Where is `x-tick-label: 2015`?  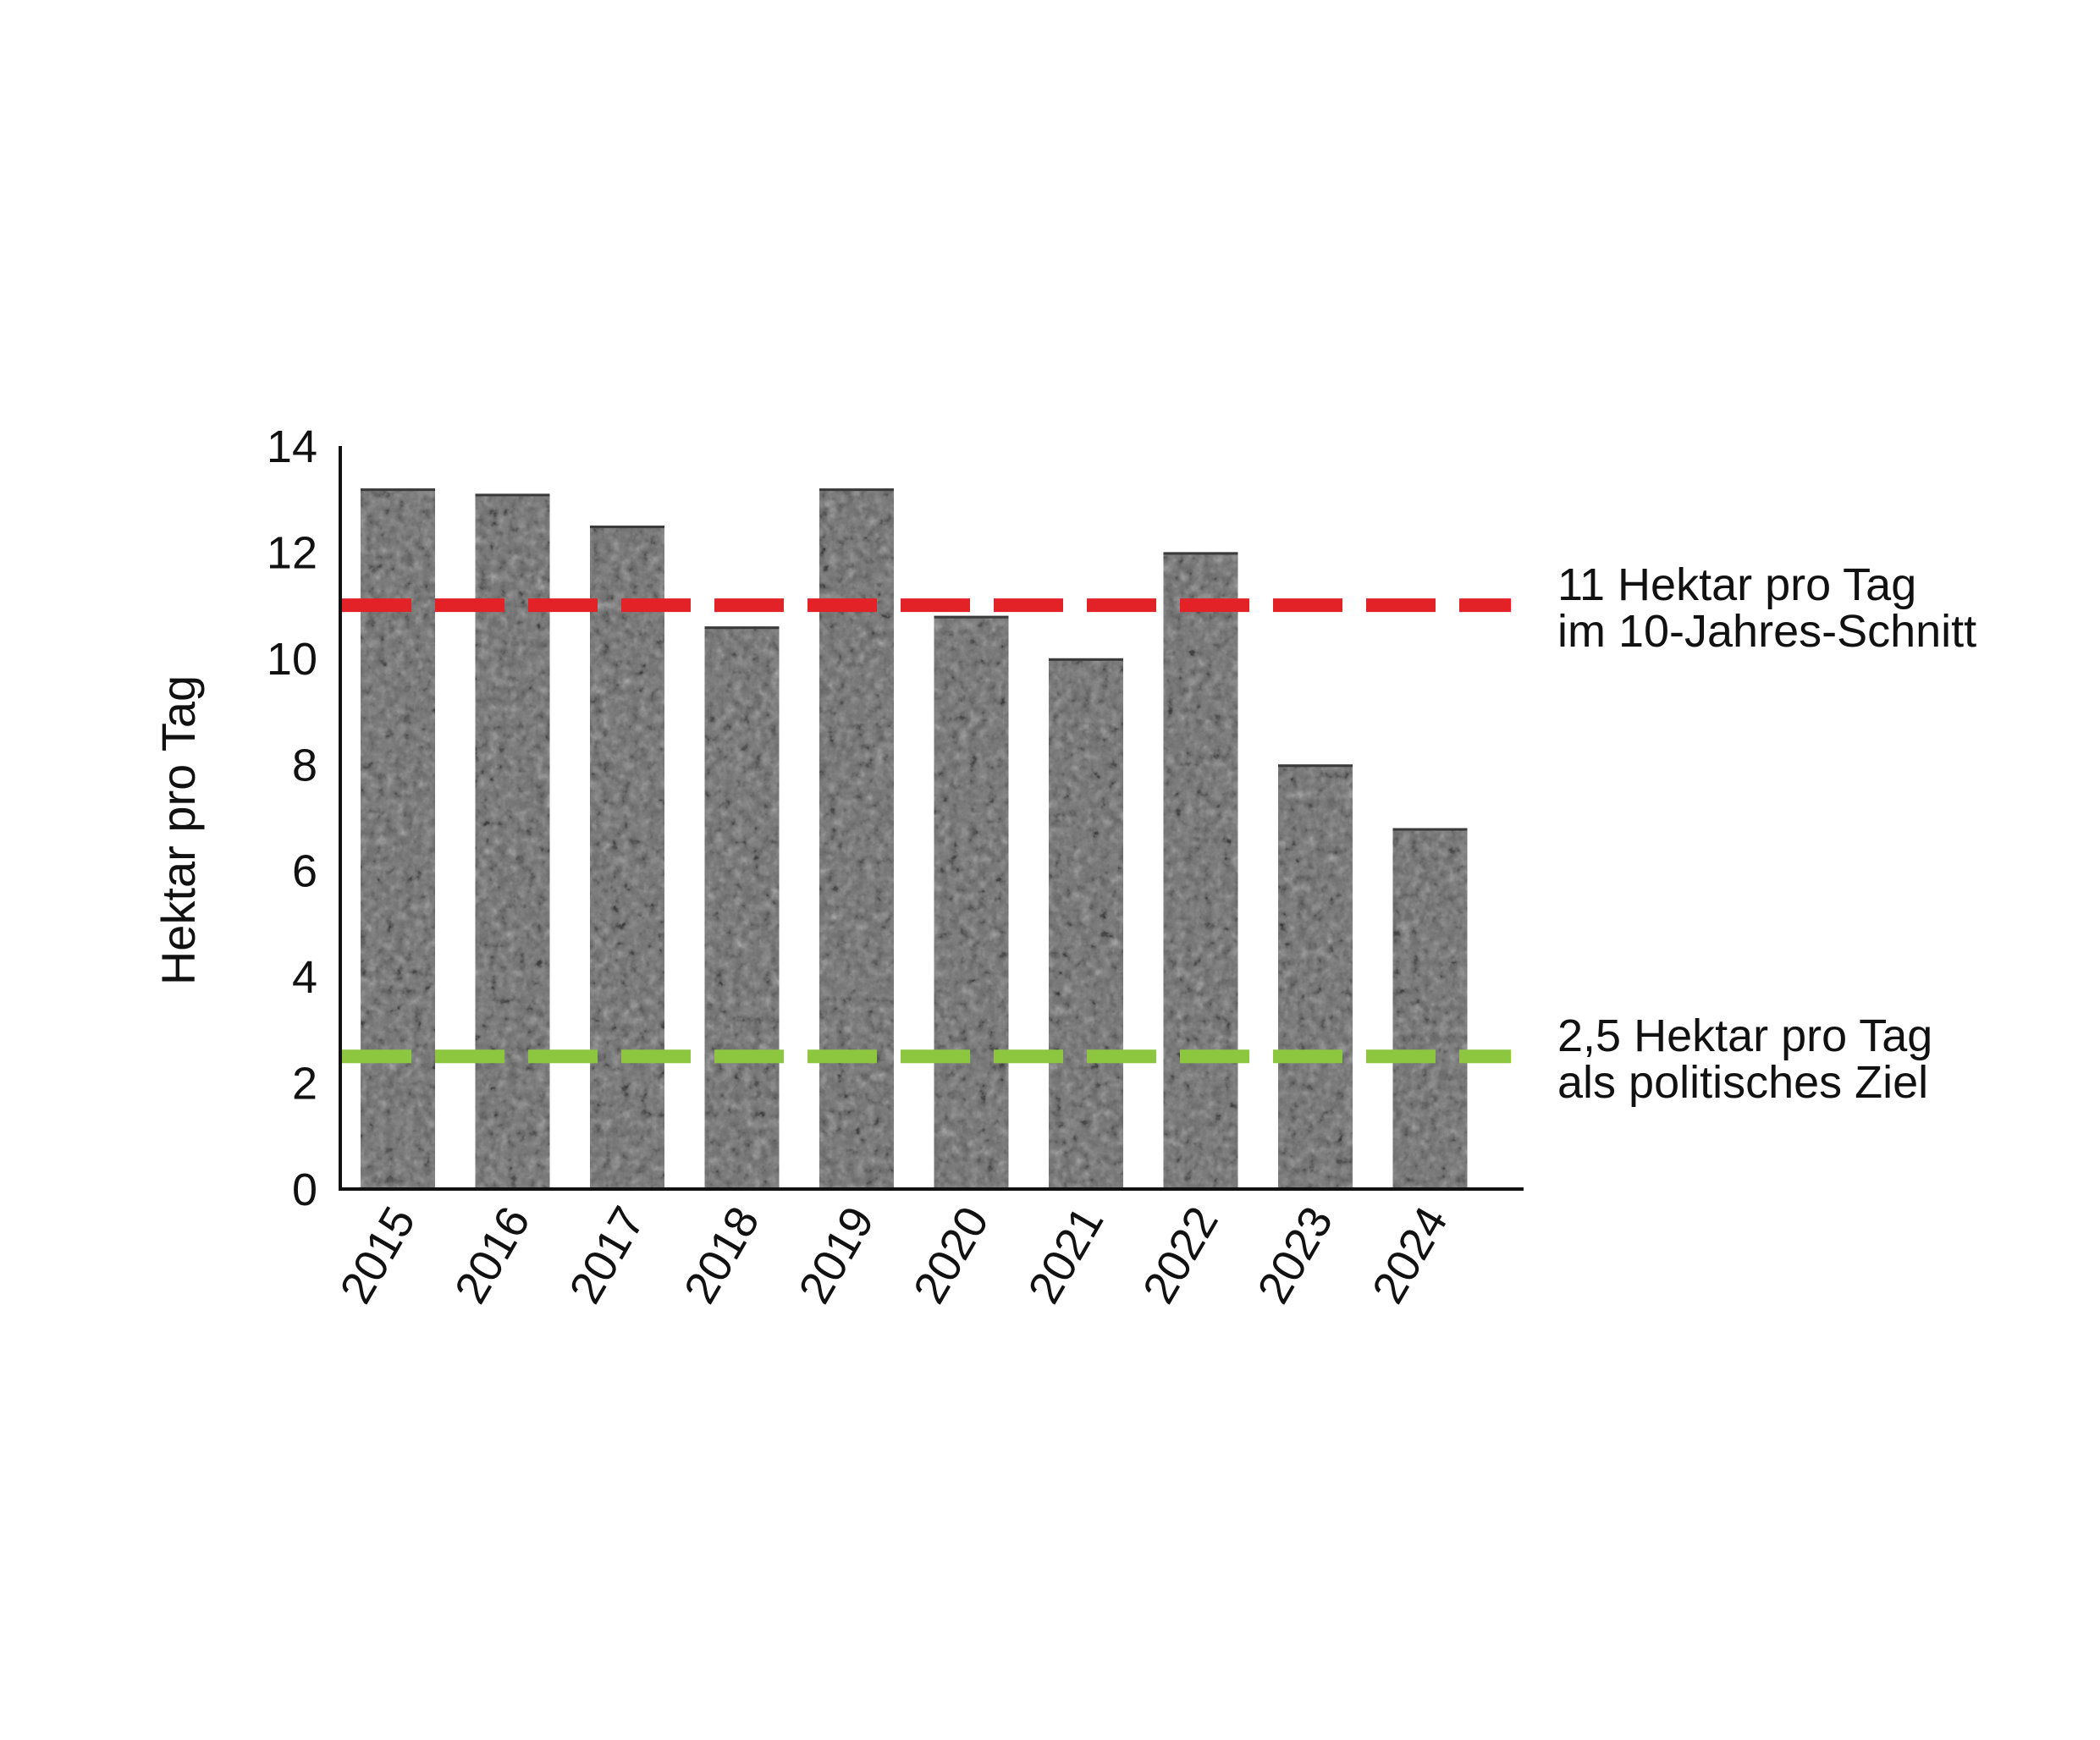 x-tick-label: 2015 is located at coordinates (378, 1255).